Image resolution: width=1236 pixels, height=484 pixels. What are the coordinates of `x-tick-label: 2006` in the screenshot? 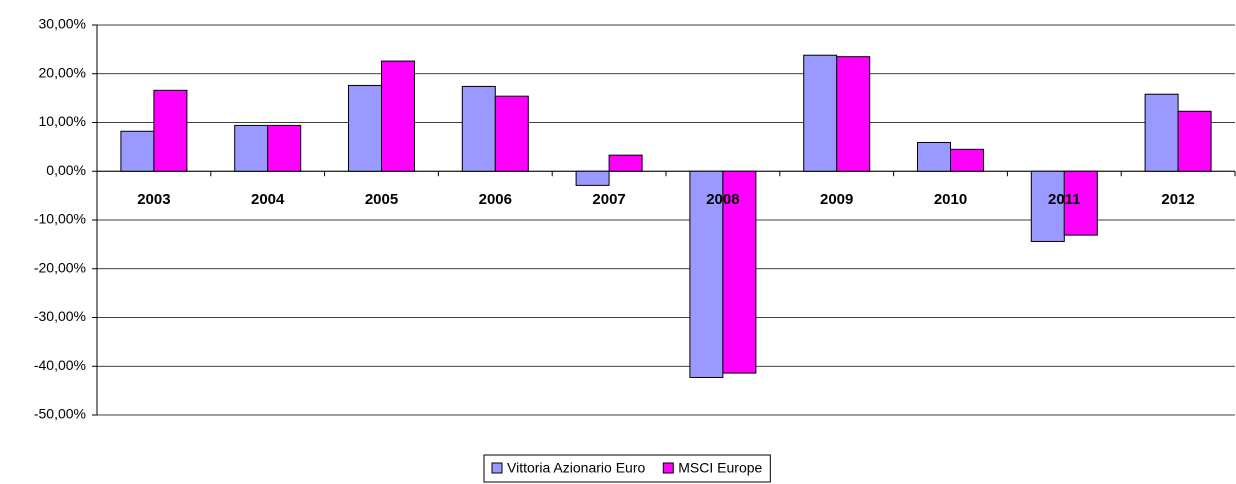 It's located at (495, 199).